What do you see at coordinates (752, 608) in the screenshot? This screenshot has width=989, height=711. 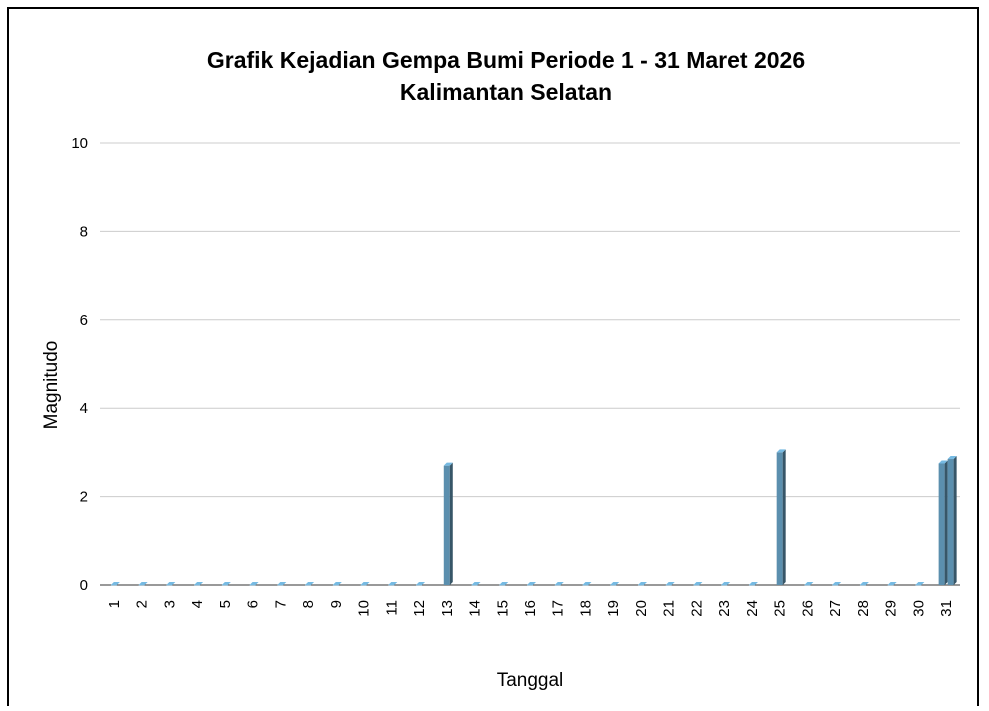 I see `x-tick-label: 24` at bounding box center [752, 608].